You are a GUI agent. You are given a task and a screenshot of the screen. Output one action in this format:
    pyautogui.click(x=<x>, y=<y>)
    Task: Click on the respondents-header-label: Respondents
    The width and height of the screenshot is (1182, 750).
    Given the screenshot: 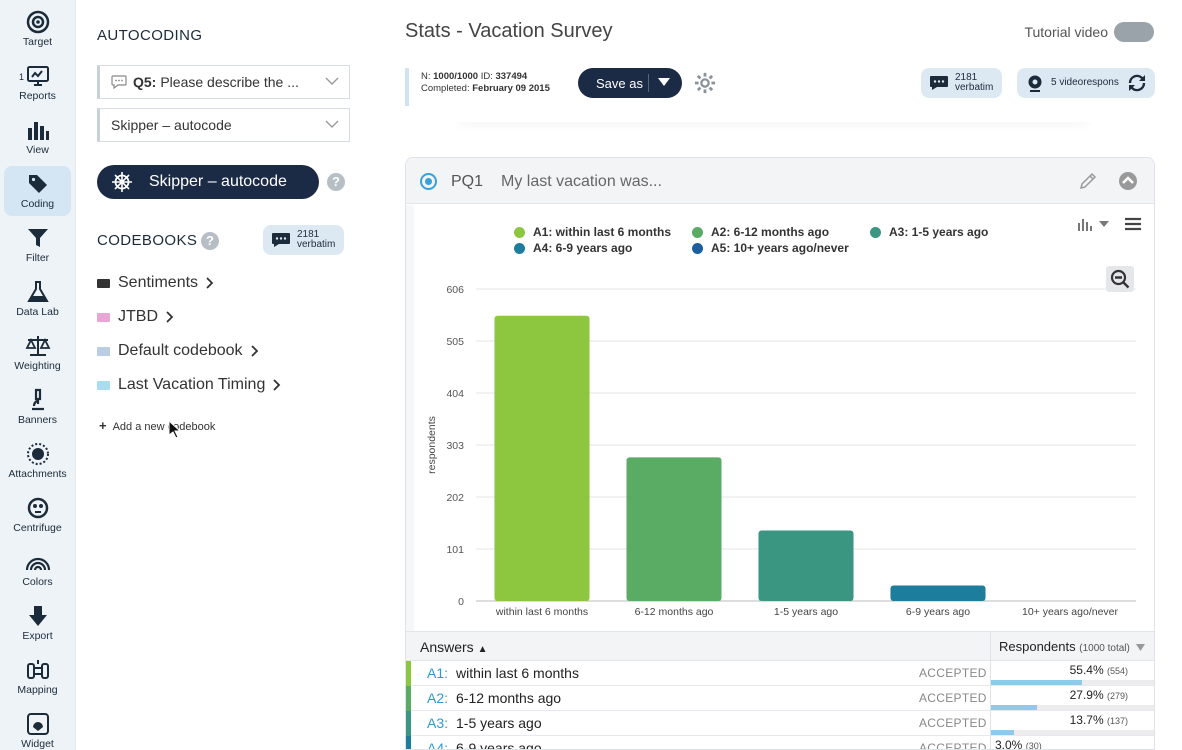 What is the action you would take?
    pyautogui.click(x=1037, y=646)
    